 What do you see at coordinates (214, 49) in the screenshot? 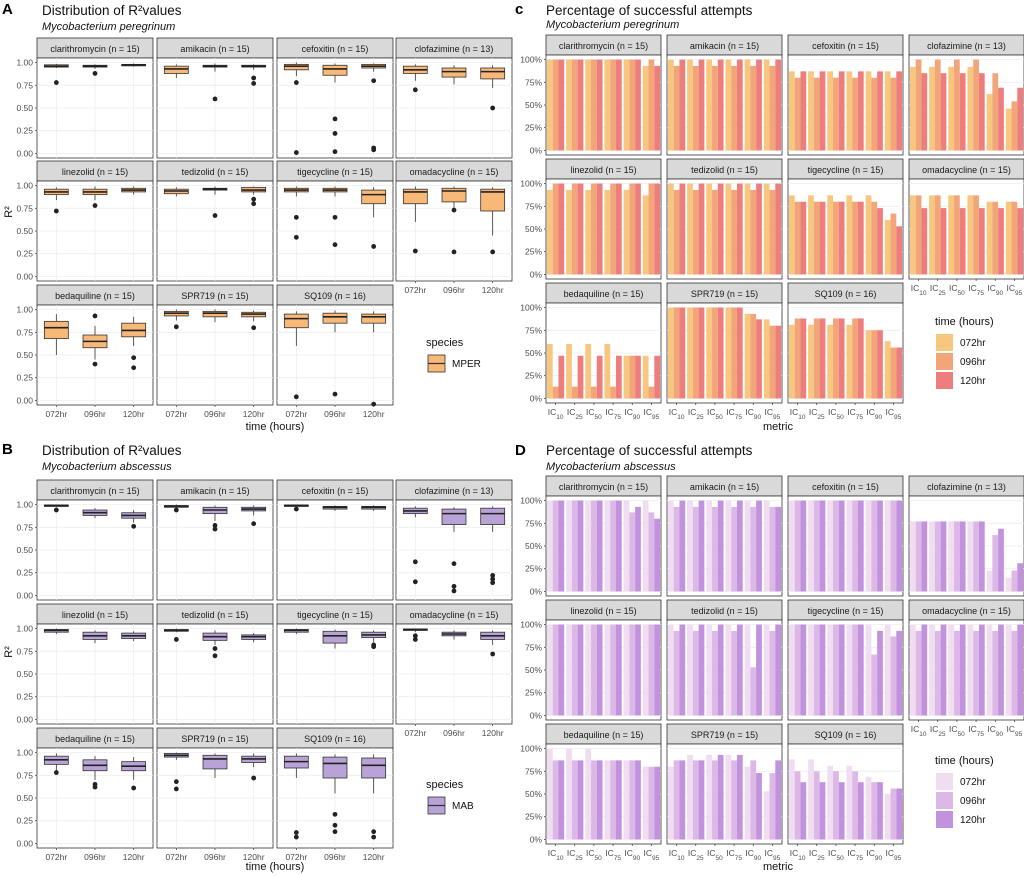
I see `facet-strip-label: amikacin (n = 15)` at bounding box center [214, 49].